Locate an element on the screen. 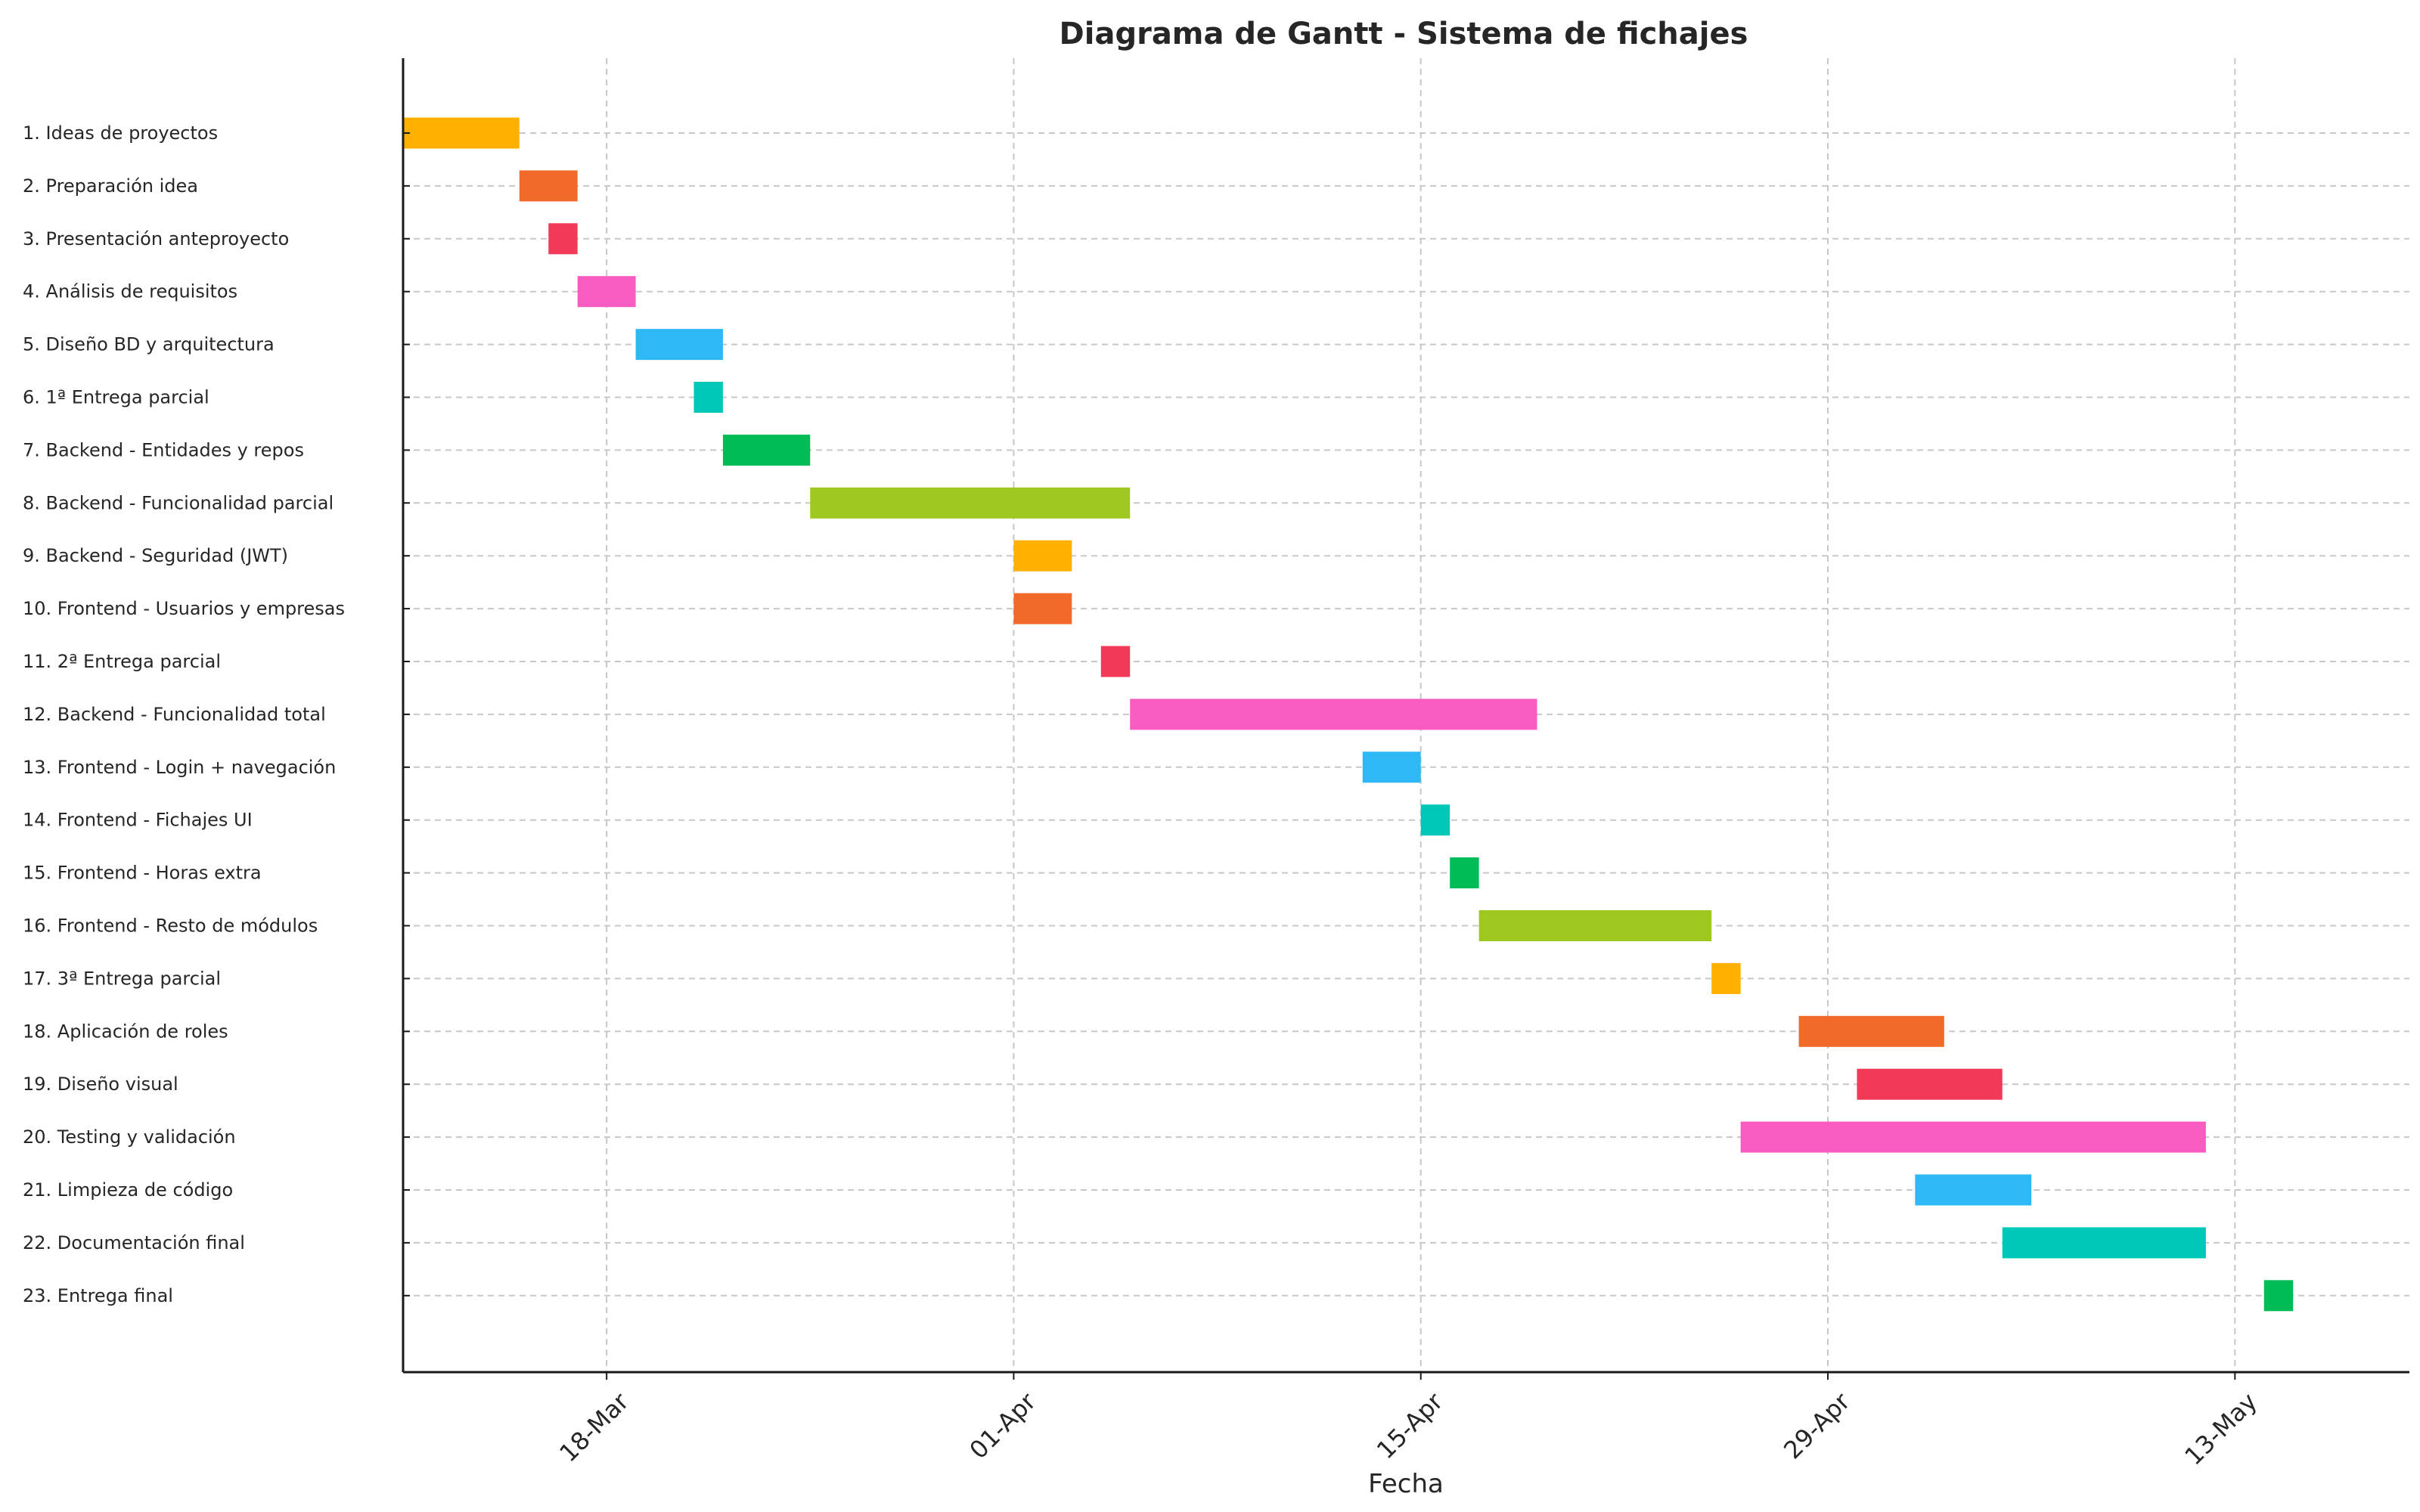 This screenshot has width=2420, height=1512. task-label: 18. Aplicación de roles is located at coordinates (125, 1031).